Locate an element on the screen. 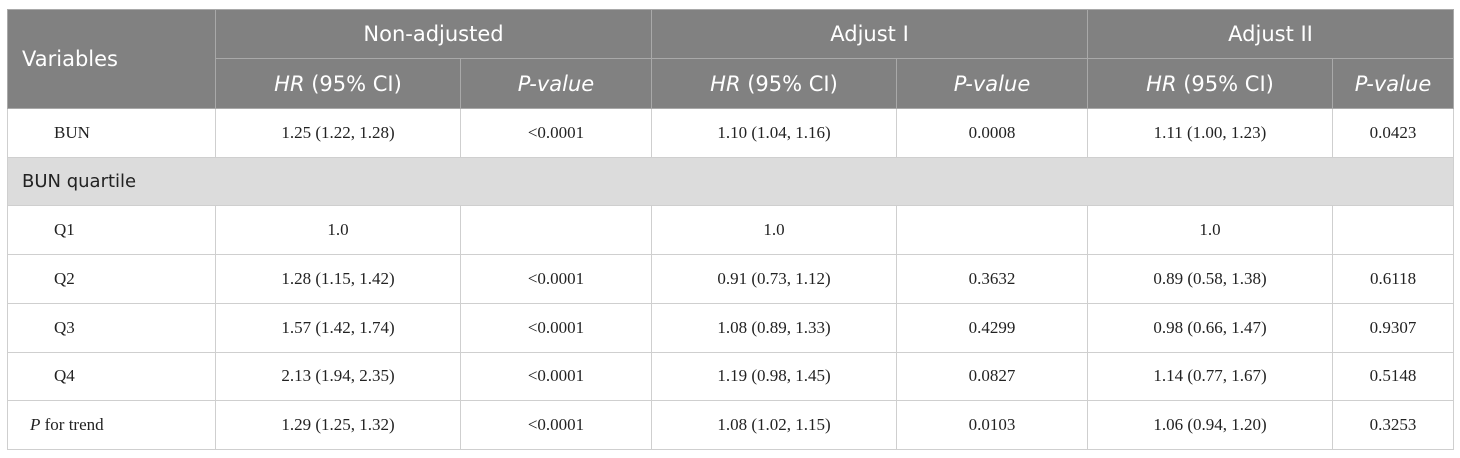 The height and width of the screenshot is (458, 1460). table-cell: 1.08 (0.89, 1.33) is located at coordinates (774, 327).